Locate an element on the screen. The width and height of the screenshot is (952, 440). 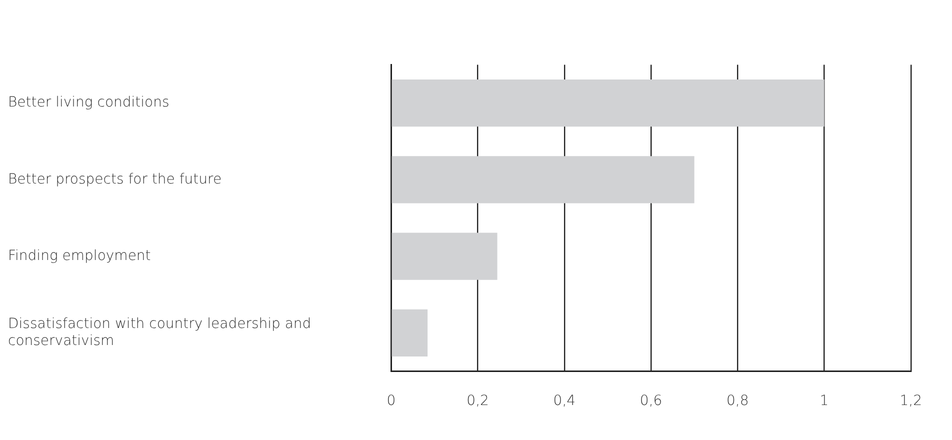
x-tick-label: 0,2 is located at coordinates (477, 401).